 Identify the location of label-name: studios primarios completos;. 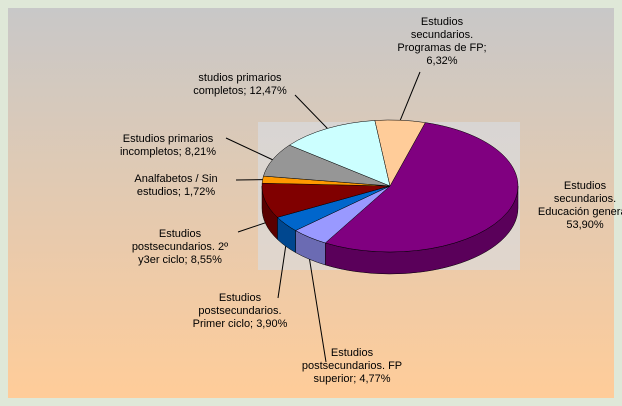
(237, 84).